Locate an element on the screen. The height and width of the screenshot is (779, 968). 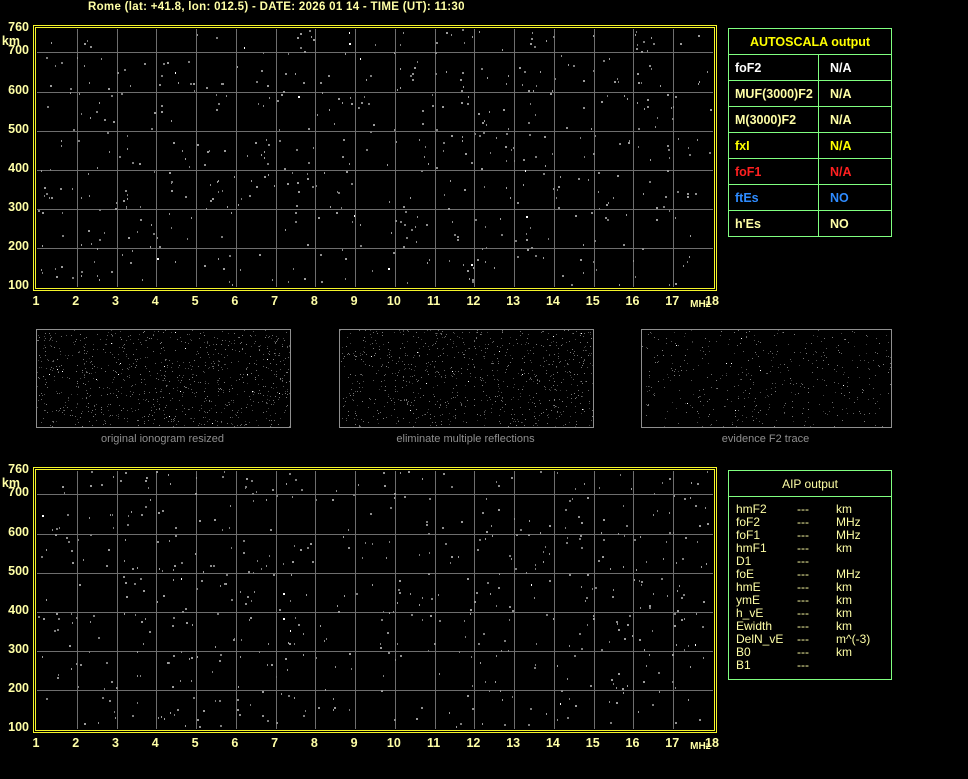
x-tick-label: 11 is located at coordinates (434, 301).